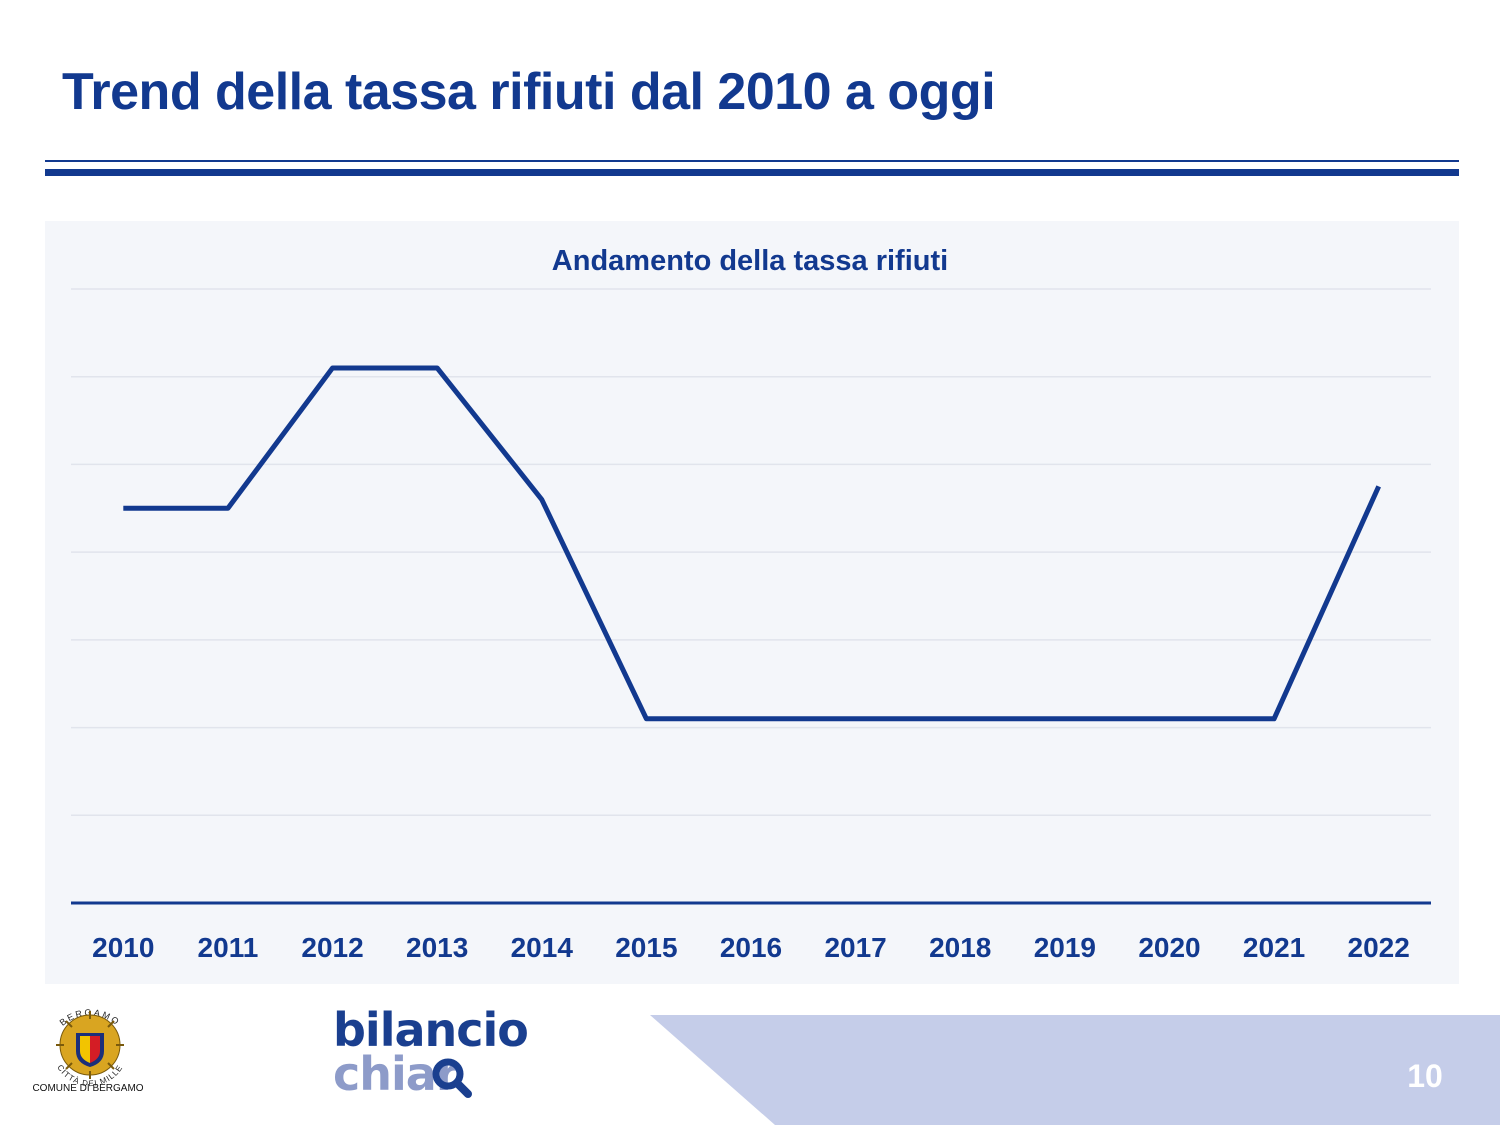 Image resolution: width=1500 pixels, height=1125 pixels. Describe the element at coordinates (750, 261) in the screenshot. I see `chart-title: Andamento della tassa rifiuti` at that location.